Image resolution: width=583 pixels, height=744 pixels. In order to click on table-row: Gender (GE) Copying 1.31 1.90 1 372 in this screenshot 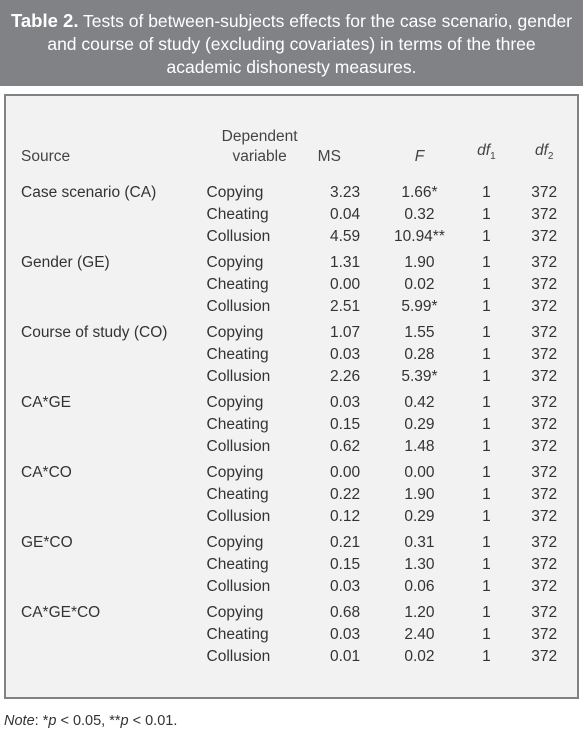, I will do `click(299, 261)`.